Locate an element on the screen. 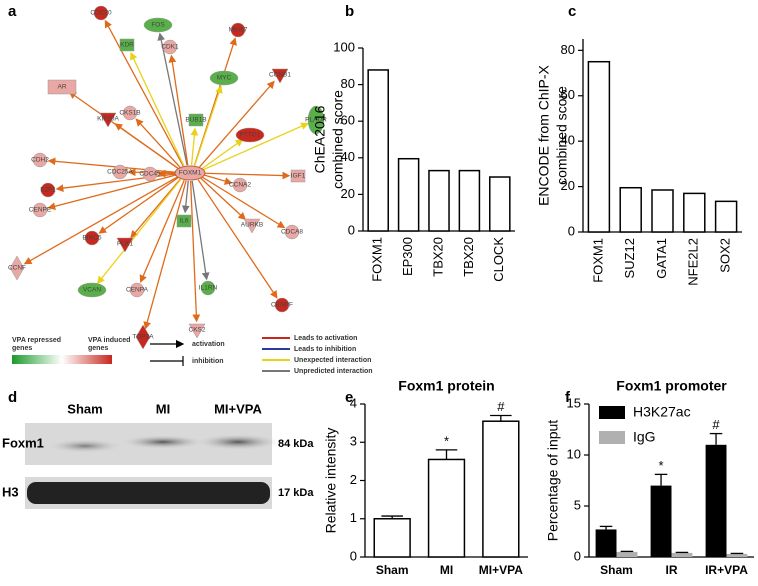  network-hub is located at coordinates (190, 173).